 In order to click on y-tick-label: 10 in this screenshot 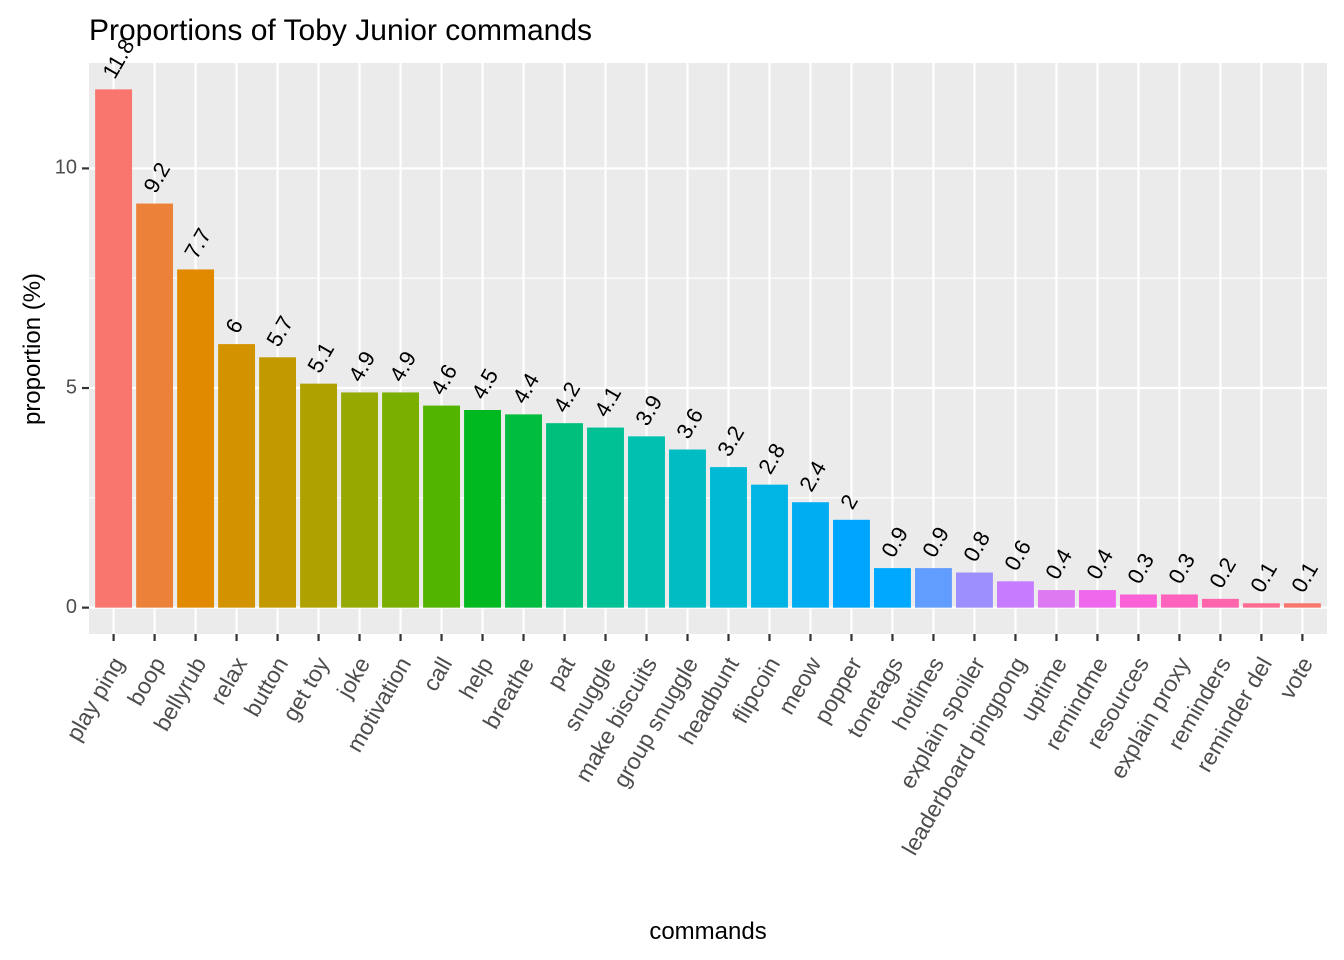, I will do `click(66, 168)`.